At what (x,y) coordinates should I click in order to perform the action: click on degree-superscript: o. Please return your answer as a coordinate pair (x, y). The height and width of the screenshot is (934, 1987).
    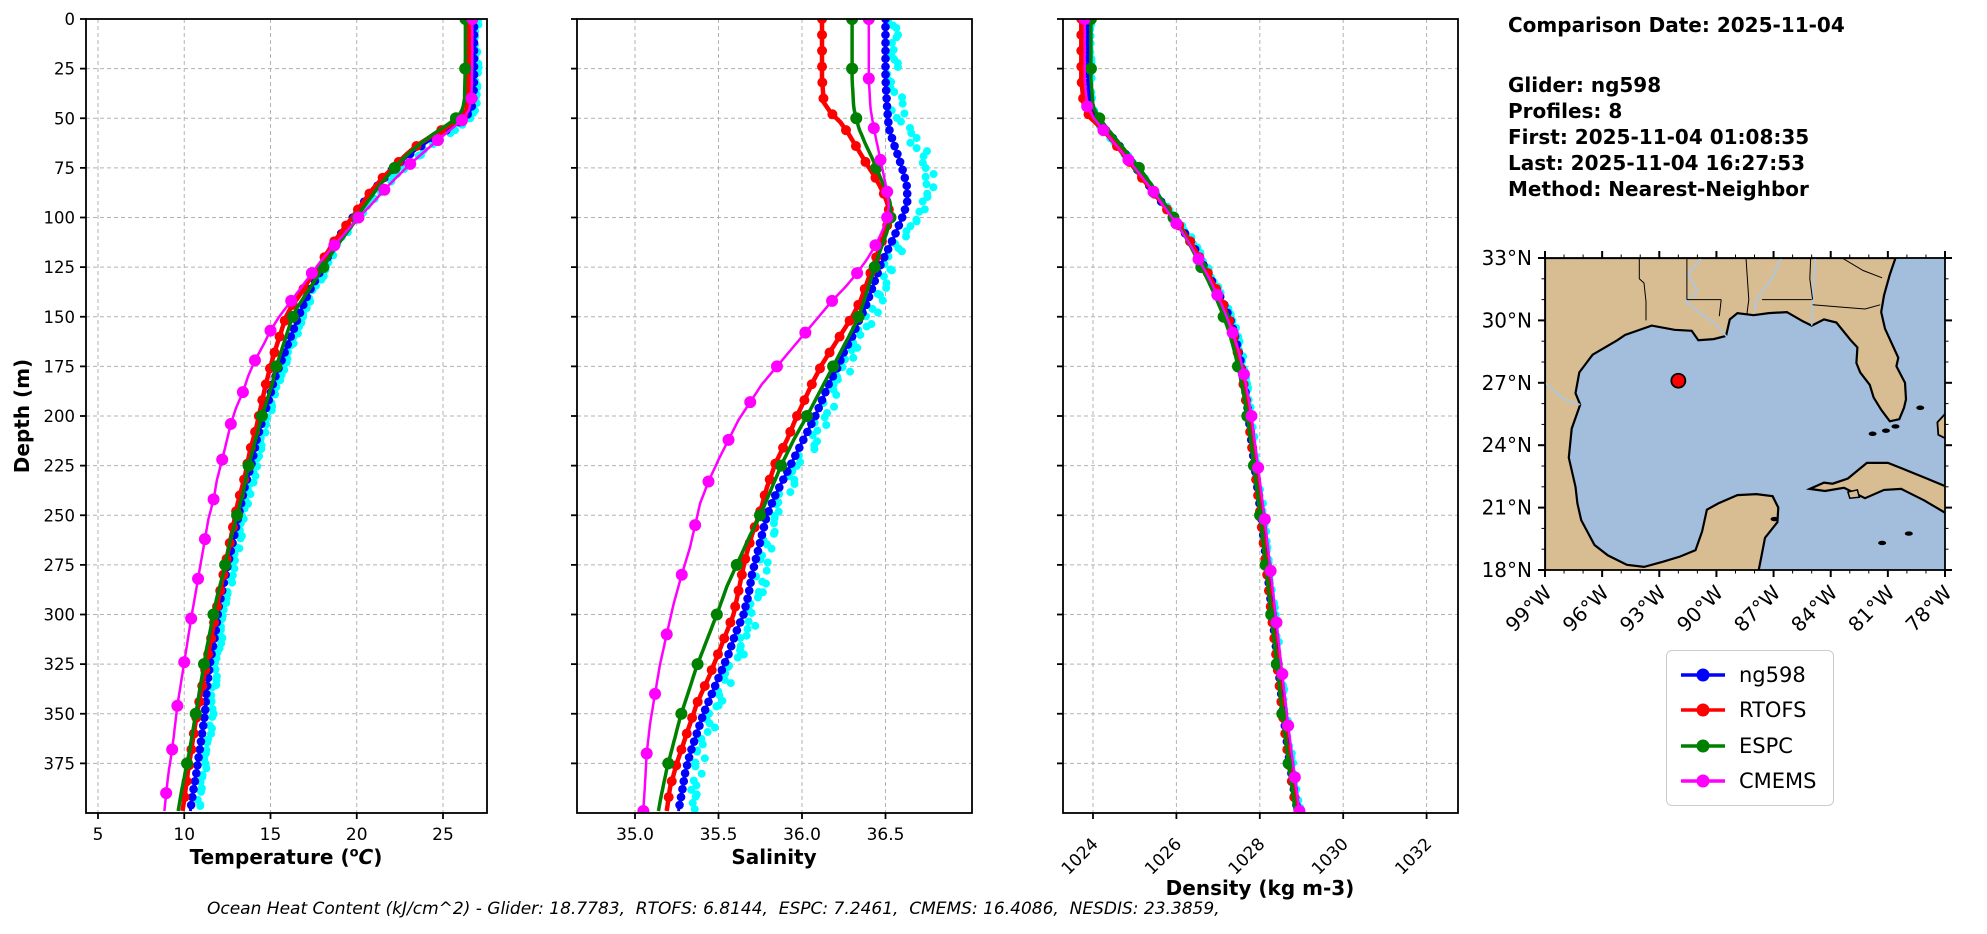
    Looking at the image, I should click on (354, 853).